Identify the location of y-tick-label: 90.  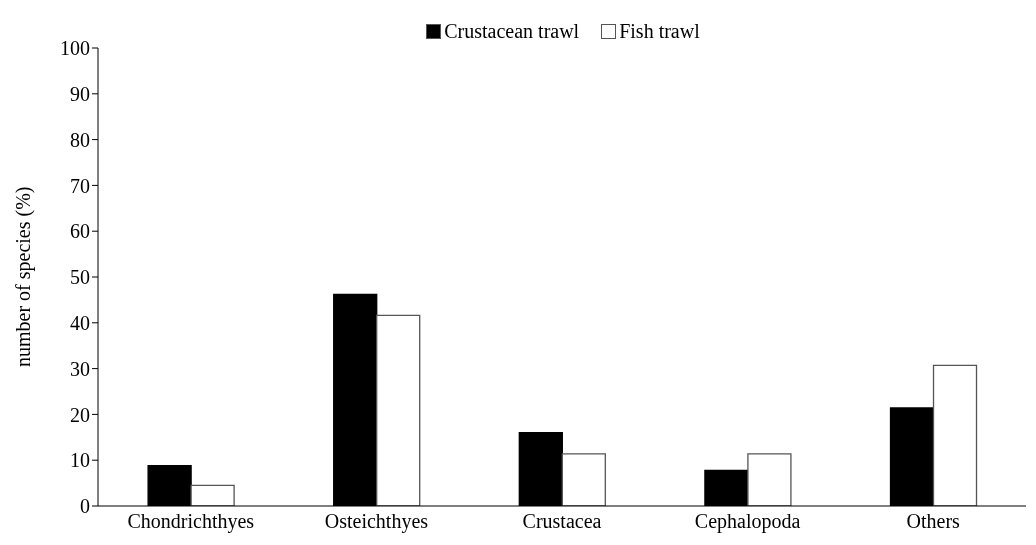
(80, 93).